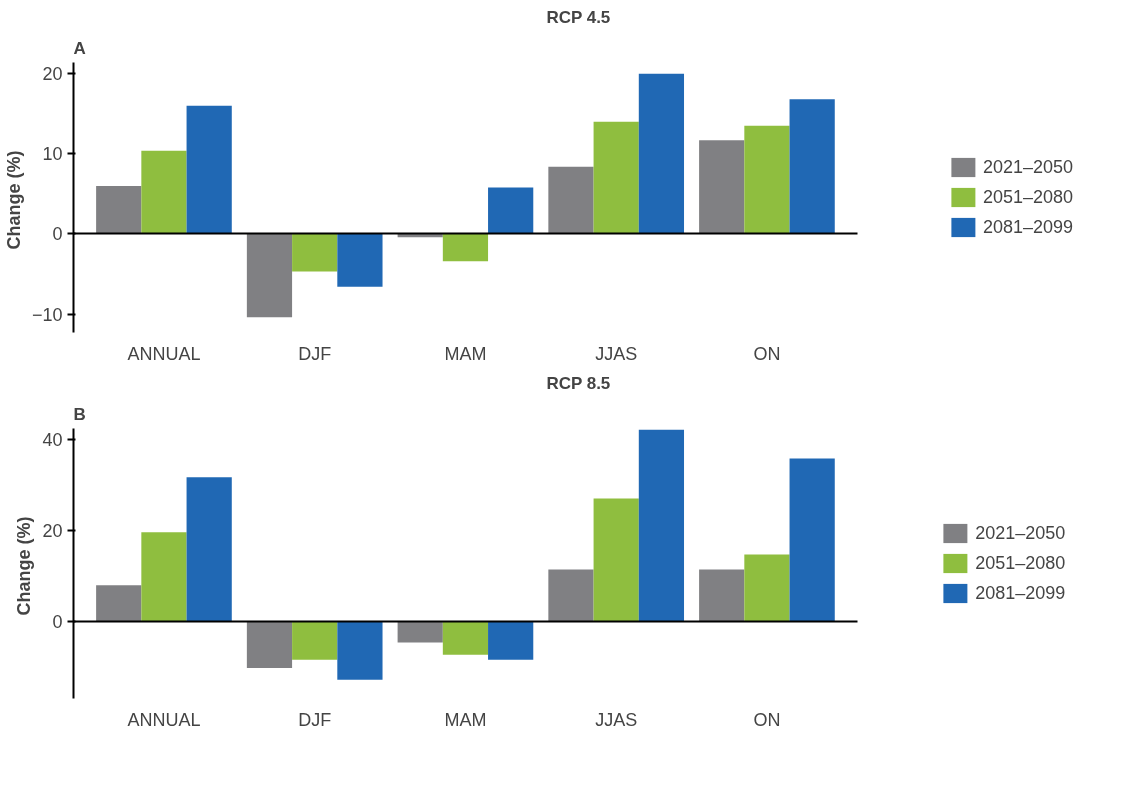 The width and height of the screenshot is (1123, 811). What do you see at coordinates (52, 154) in the screenshot?
I see `y-tick-label: 10` at bounding box center [52, 154].